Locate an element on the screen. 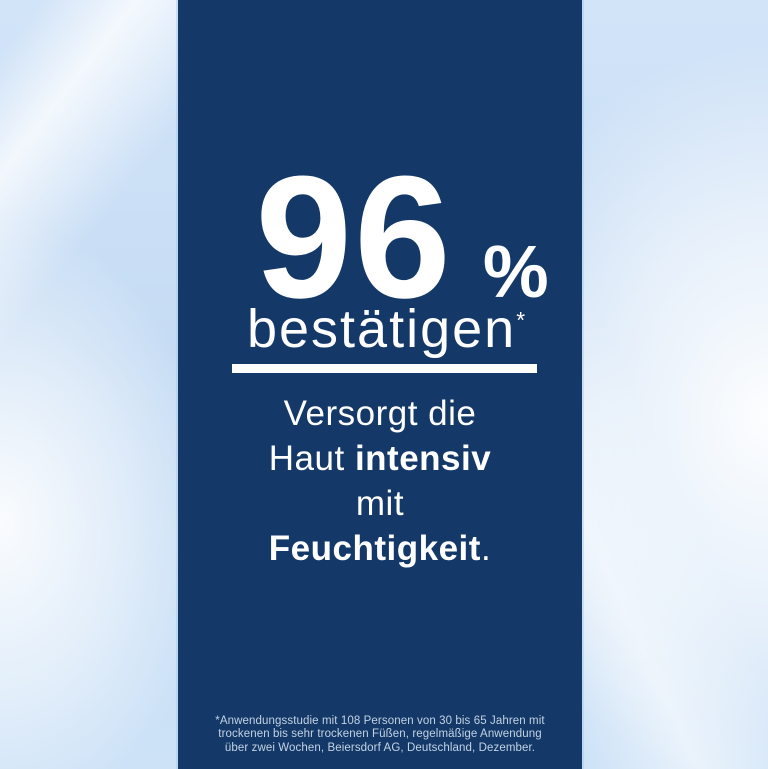 Image resolution: width=768 pixels, height=769 pixels. claim-segment: mit is located at coordinates (380, 503).